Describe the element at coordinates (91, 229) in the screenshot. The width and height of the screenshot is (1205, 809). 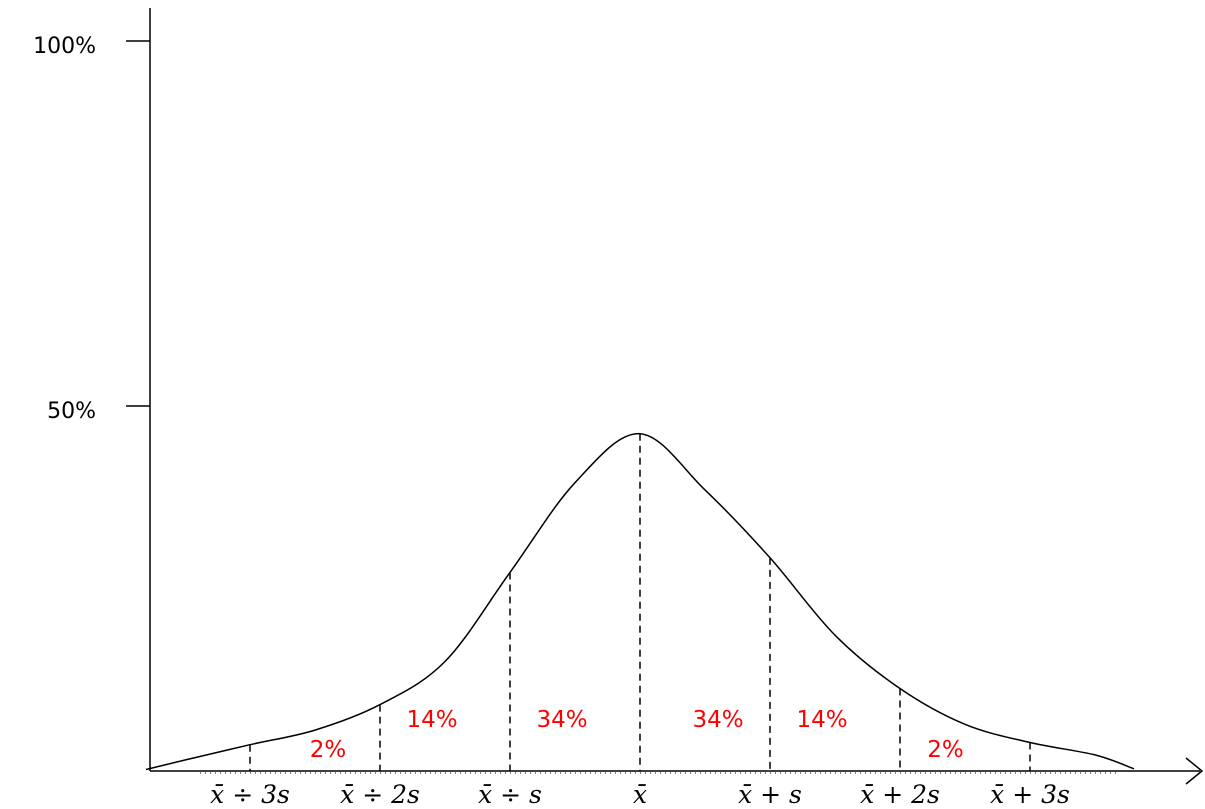
I see `y-ticks: 50% 100%` at that location.